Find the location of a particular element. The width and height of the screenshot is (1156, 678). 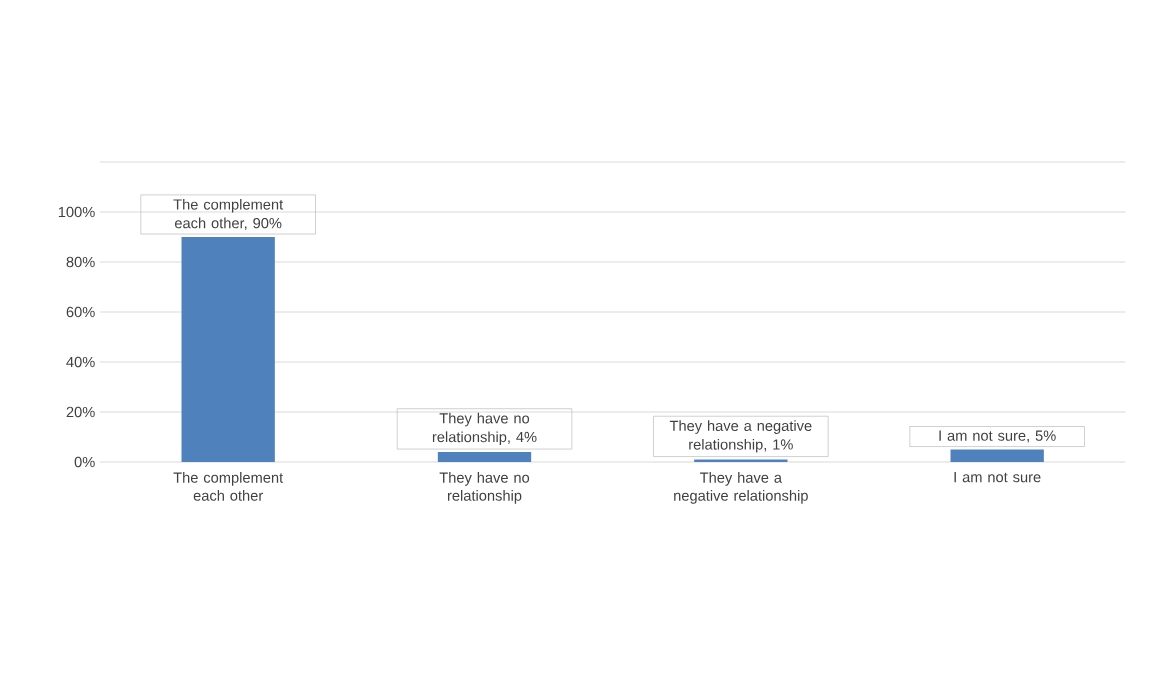

y-tick-label: 100% is located at coordinates (76, 212).